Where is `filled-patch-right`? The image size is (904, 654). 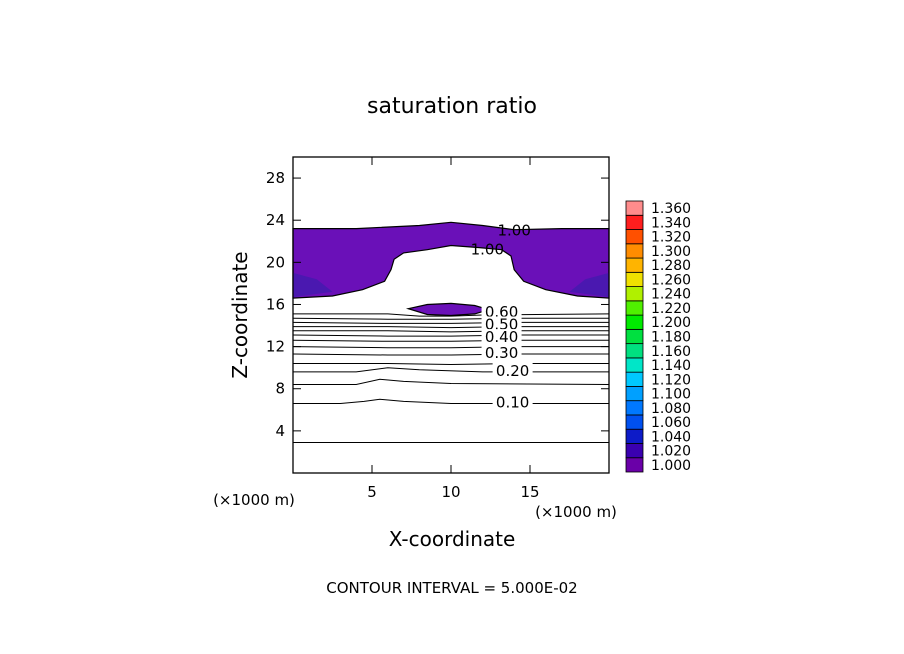
filled-patch-right is located at coordinates (589, 285).